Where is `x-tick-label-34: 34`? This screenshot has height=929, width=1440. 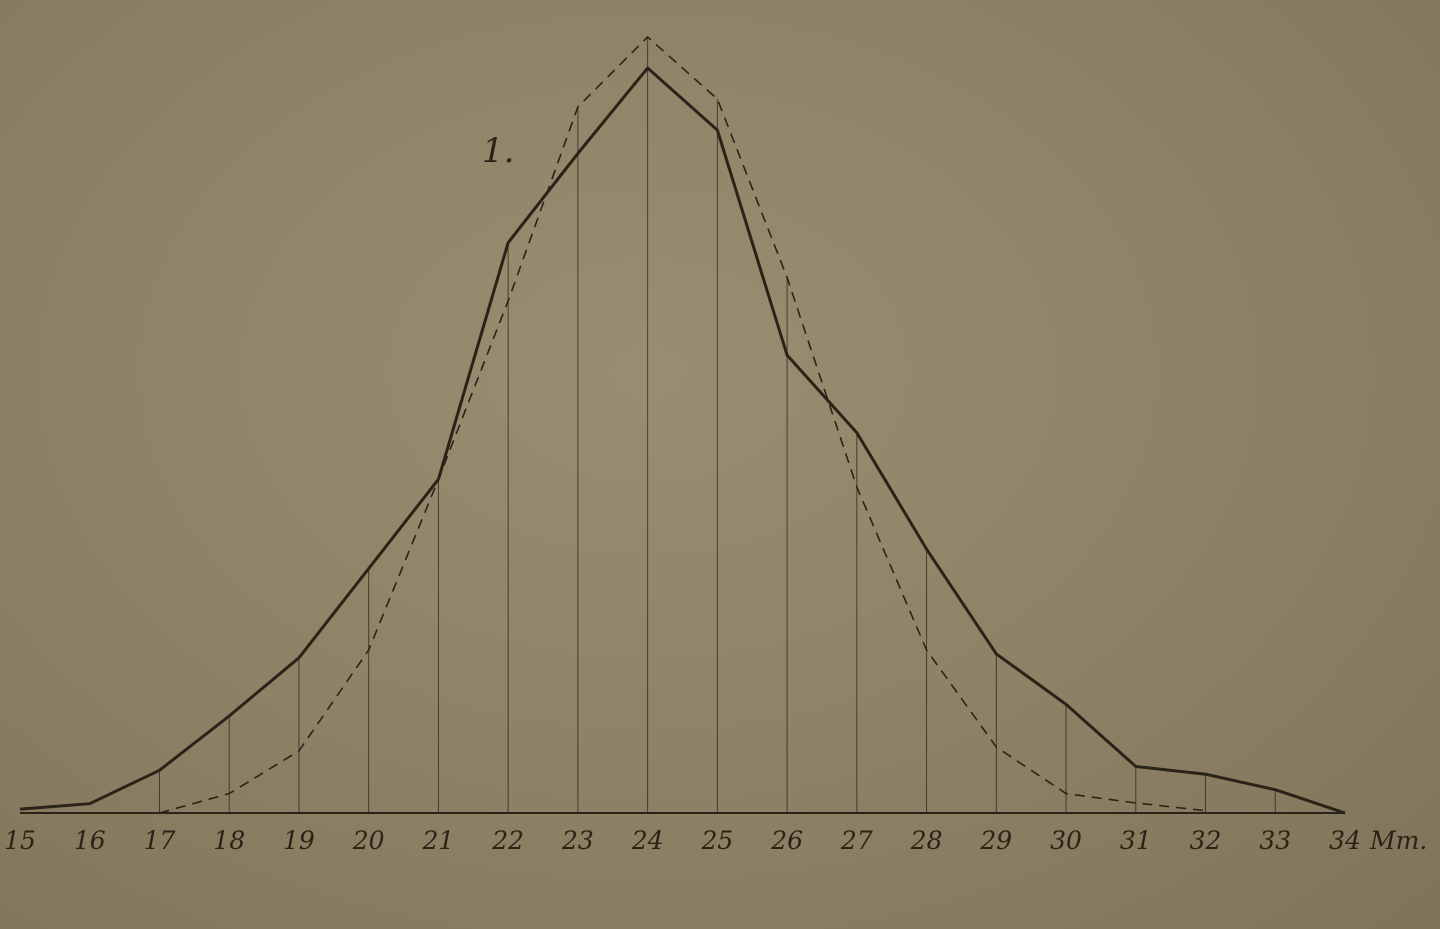 x-tick-label-34: 34 is located at coordinates (1345, 840).